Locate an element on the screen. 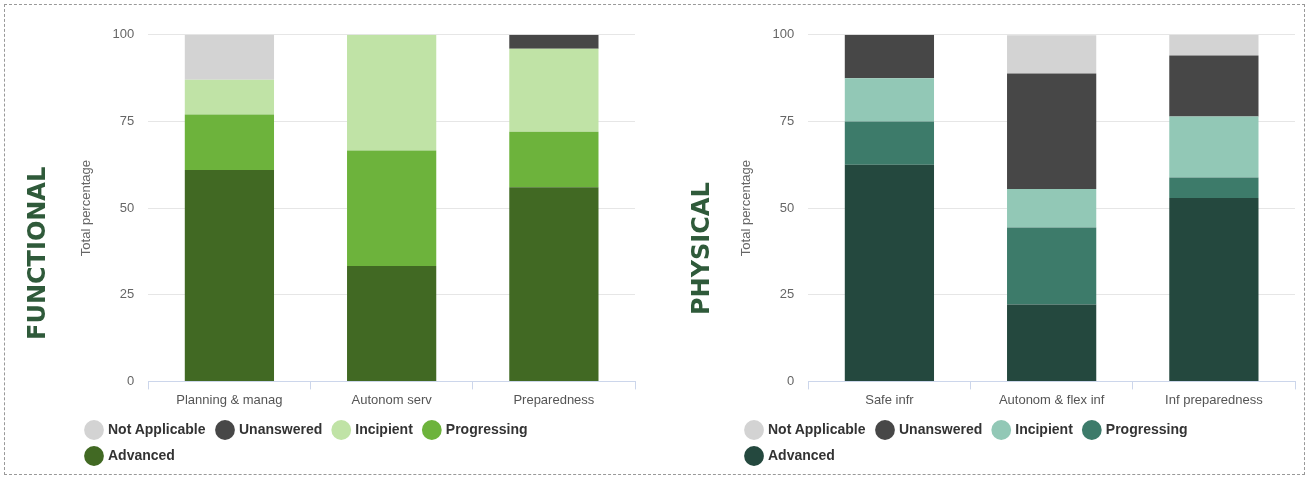 This screenshot has width=1309, height=479. text: FUNCTIONAL is located at coordinates (37, 253).